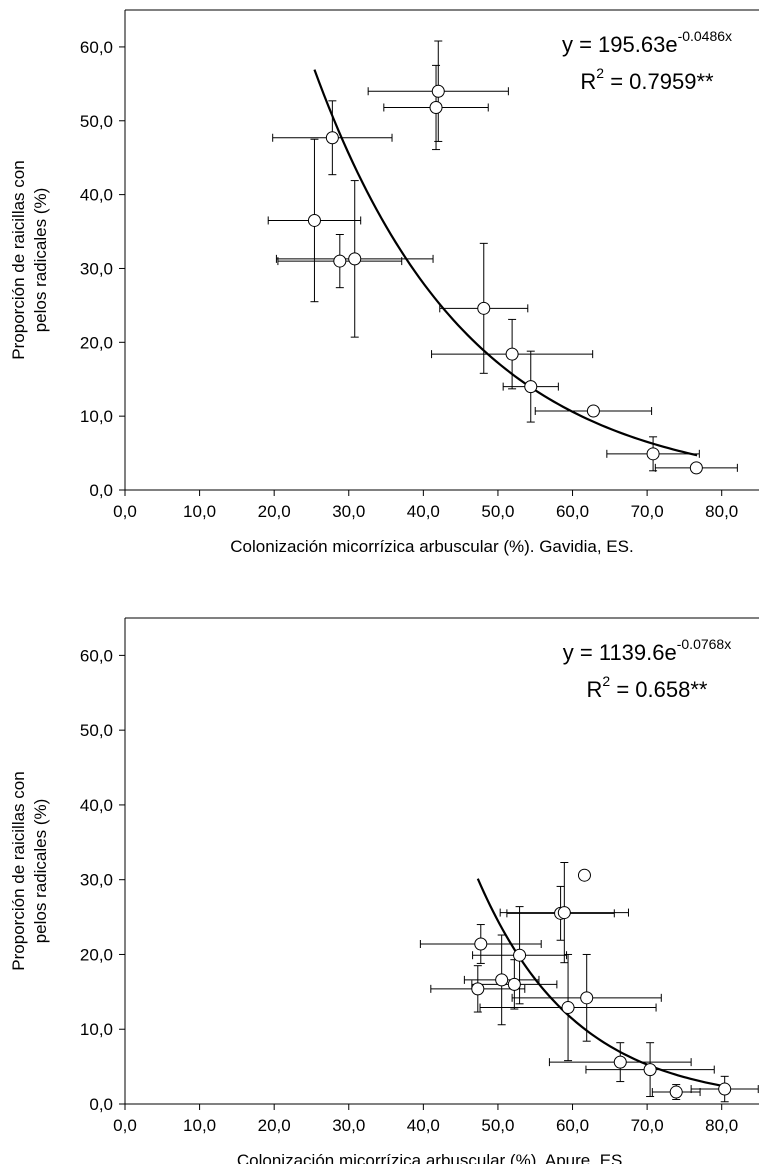 This screenshot has width=759, height=1164. I want to click on r-squared-label: R2 = 0.7959**, so click(647, 79).